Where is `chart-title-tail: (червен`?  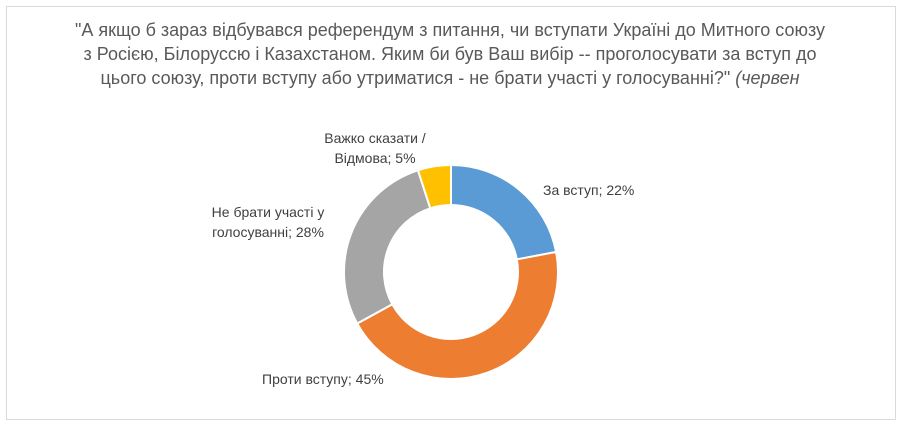
chart-title-tail: (червен is located at coordinates (767, 78).